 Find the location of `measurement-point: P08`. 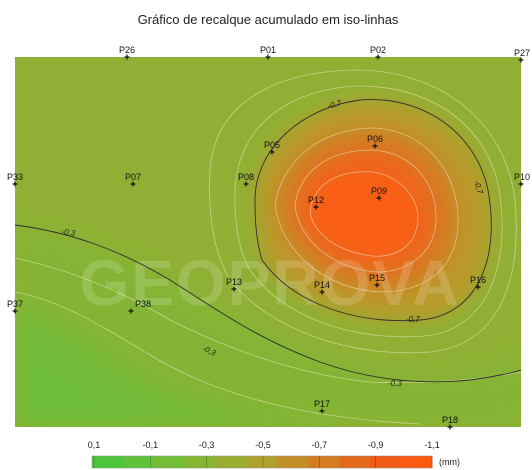

measurement-point: P08 is located at coordinates (246, 179).